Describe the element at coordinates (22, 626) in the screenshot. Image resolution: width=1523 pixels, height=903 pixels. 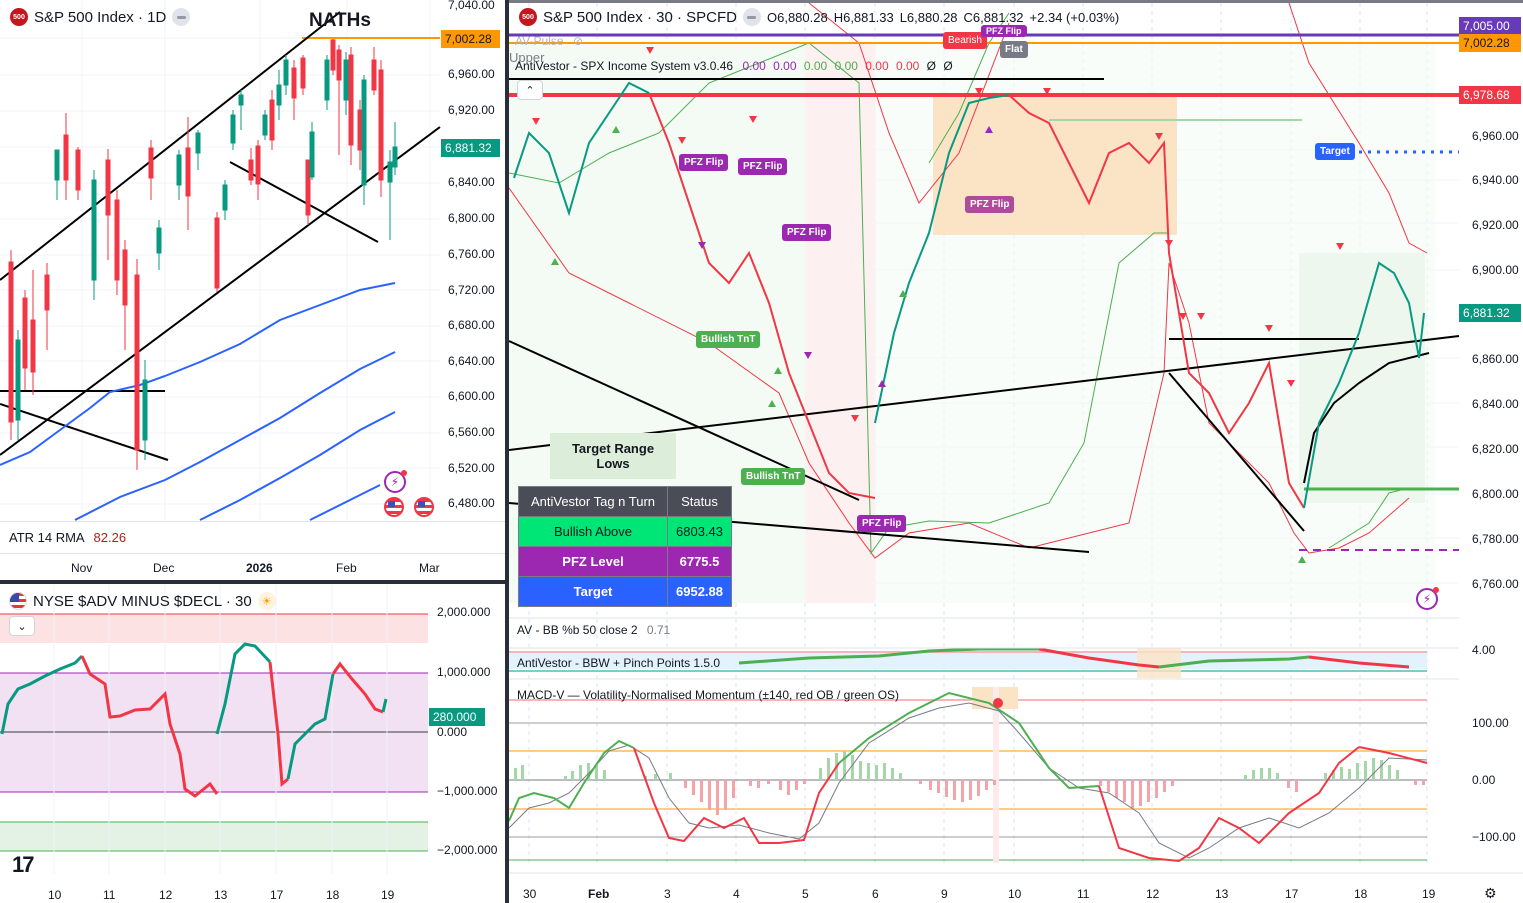
I see `collapse-legend-button: ⌄` at that location.